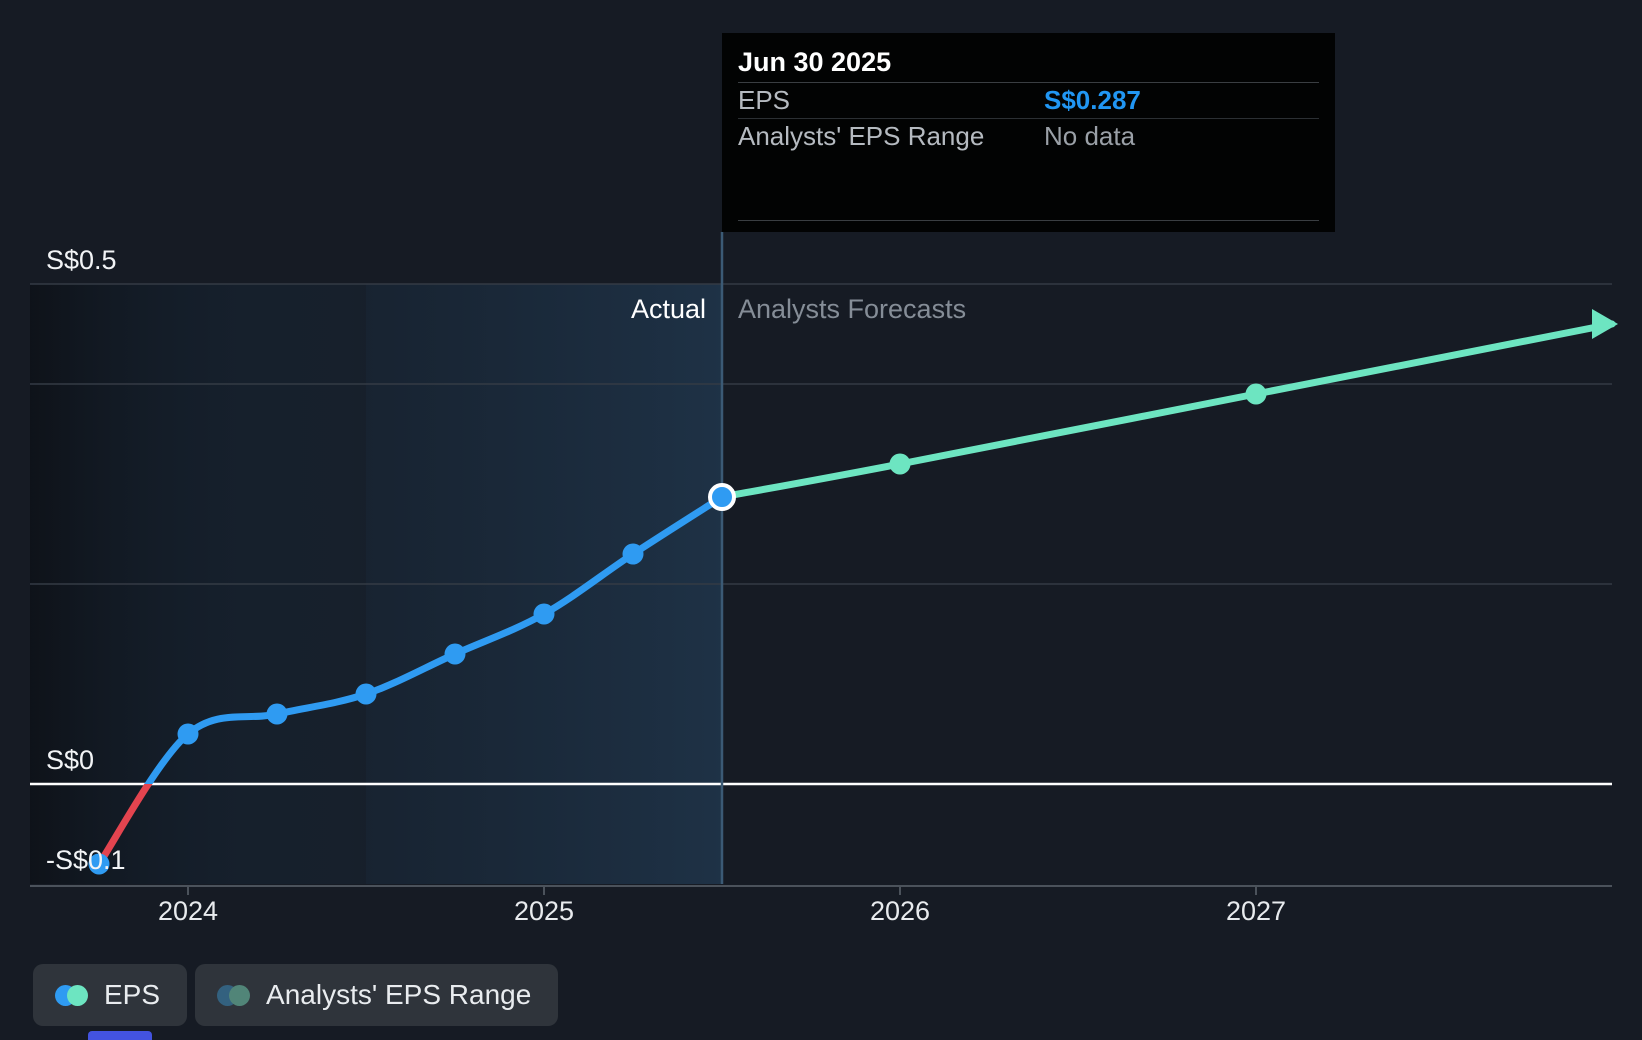 Image resolution: width=1642 pixels, height=1040 pixels. Describe the element at coordinates (120, 1035) in the screenshot. I see `partially-visible-blue-element` at that location.